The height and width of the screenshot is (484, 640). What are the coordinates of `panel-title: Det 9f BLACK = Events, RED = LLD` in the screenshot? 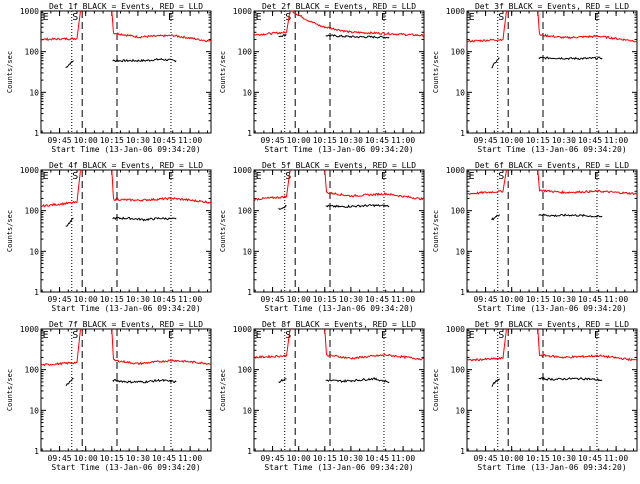 It's located at (552, 324).